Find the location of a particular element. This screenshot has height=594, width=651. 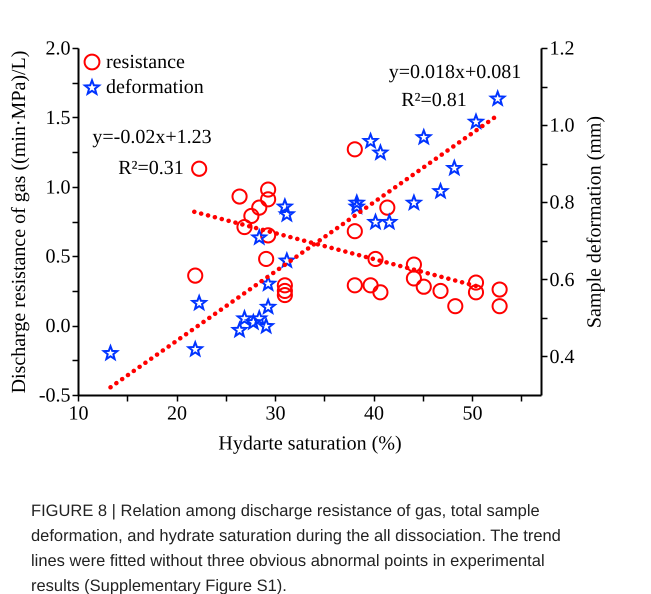

y-axis-title: Discharge resistance of gas ((min·MPa)/L) is located at coordinates (19, 222).